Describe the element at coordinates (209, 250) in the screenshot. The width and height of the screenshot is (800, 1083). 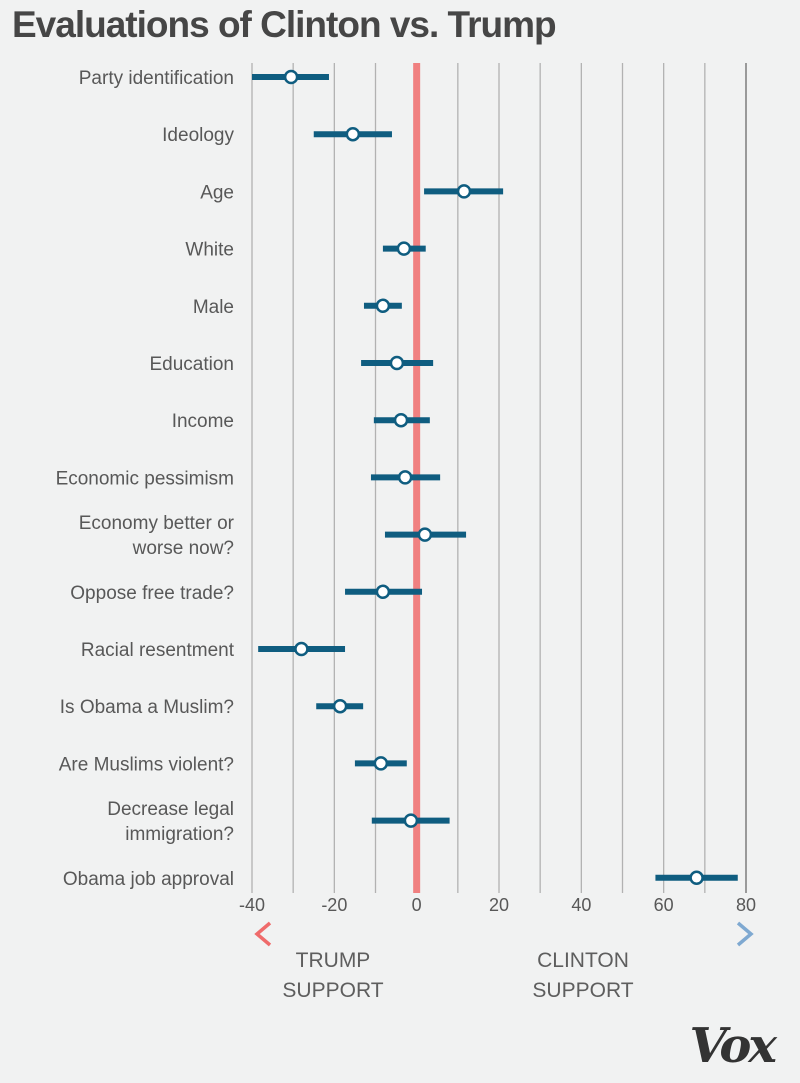
I see `category-label: White` at that location.